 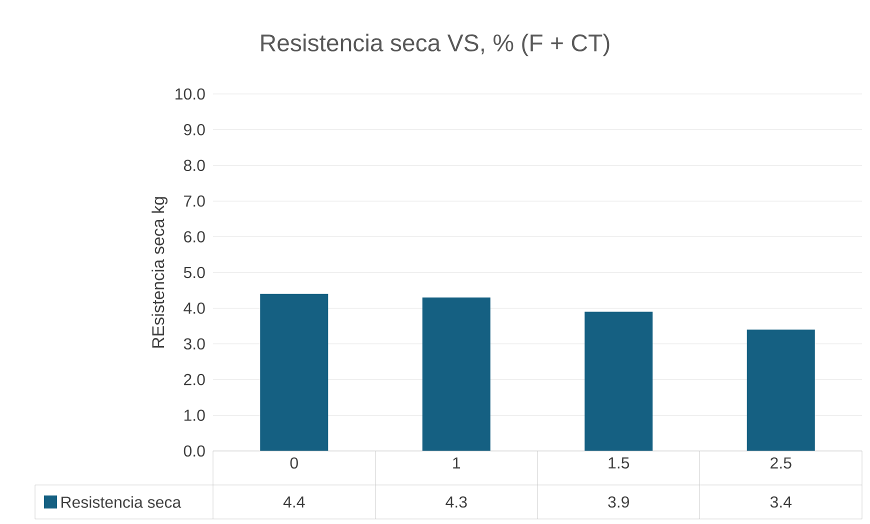 I want to click on y-tick-label: 0.0, so click(x=194, y=451).